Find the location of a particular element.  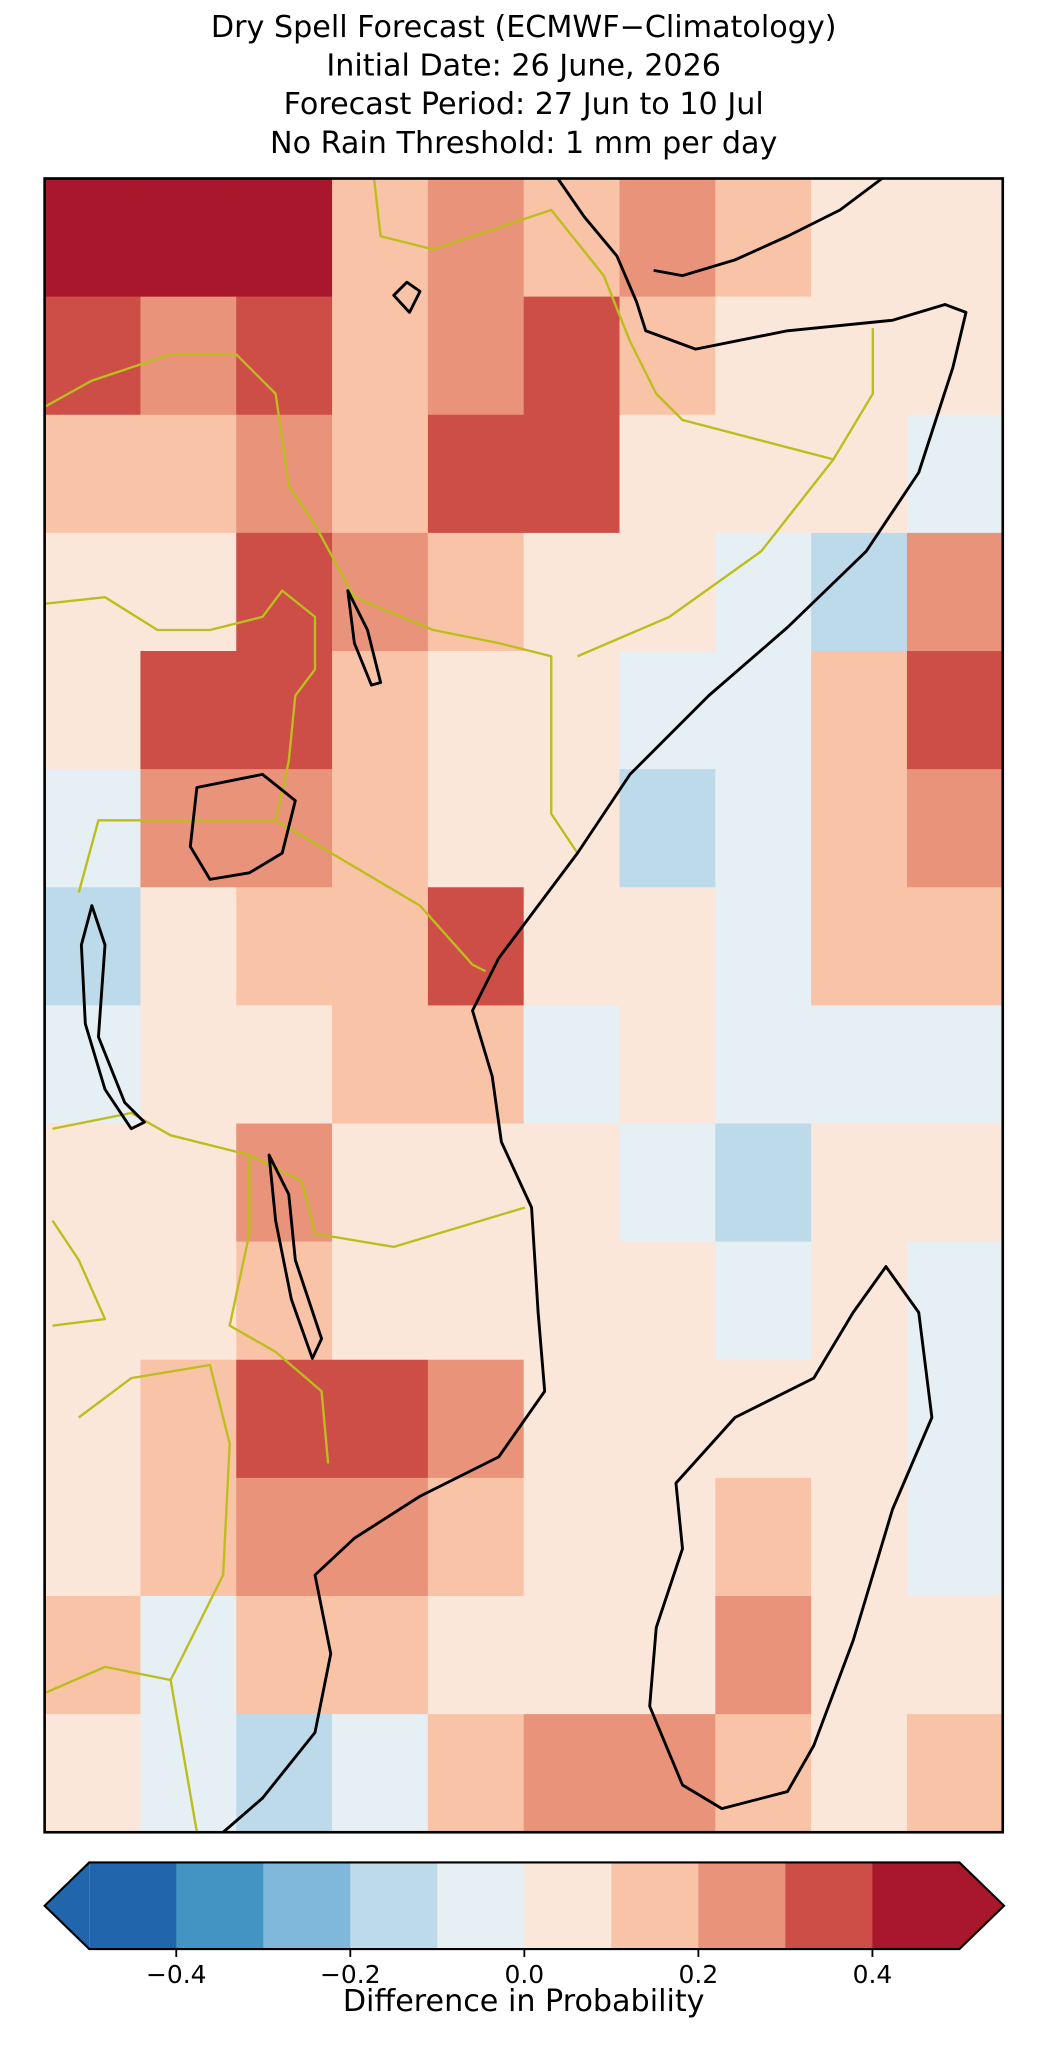

chart-title: No Rain Threshold: 1 mm per day is located at coordinates (523, 143).